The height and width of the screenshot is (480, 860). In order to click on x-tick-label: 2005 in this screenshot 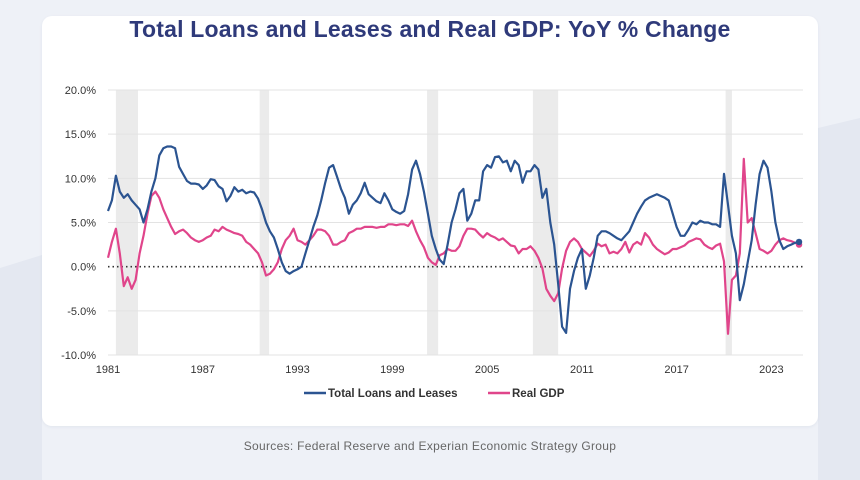, I will do `click(487, 370)`.